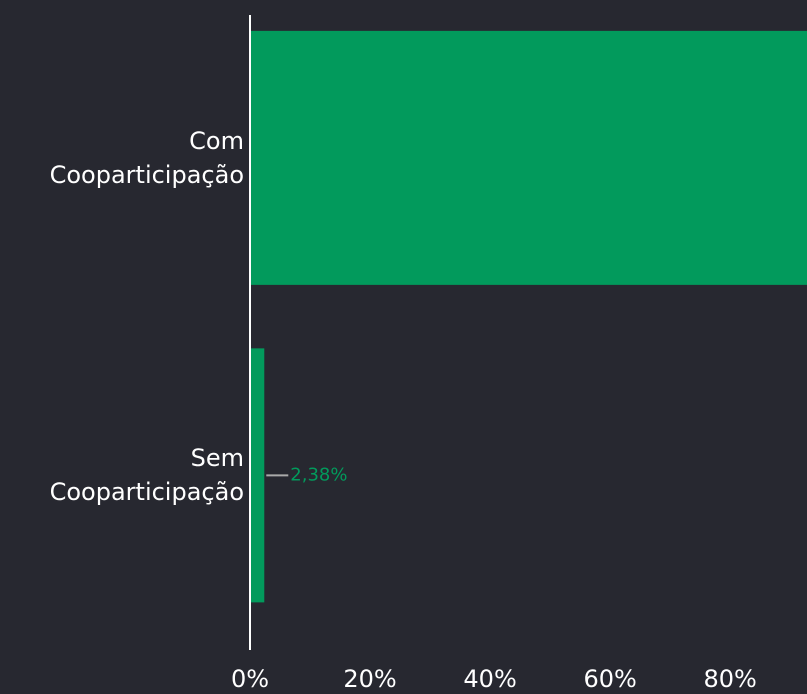 This screenshot has height=694, width=807. What do you see at coordinates (369, 679) in the screenshot?
I see `x-tick-label: 20%` at bounding box center [369, 679].